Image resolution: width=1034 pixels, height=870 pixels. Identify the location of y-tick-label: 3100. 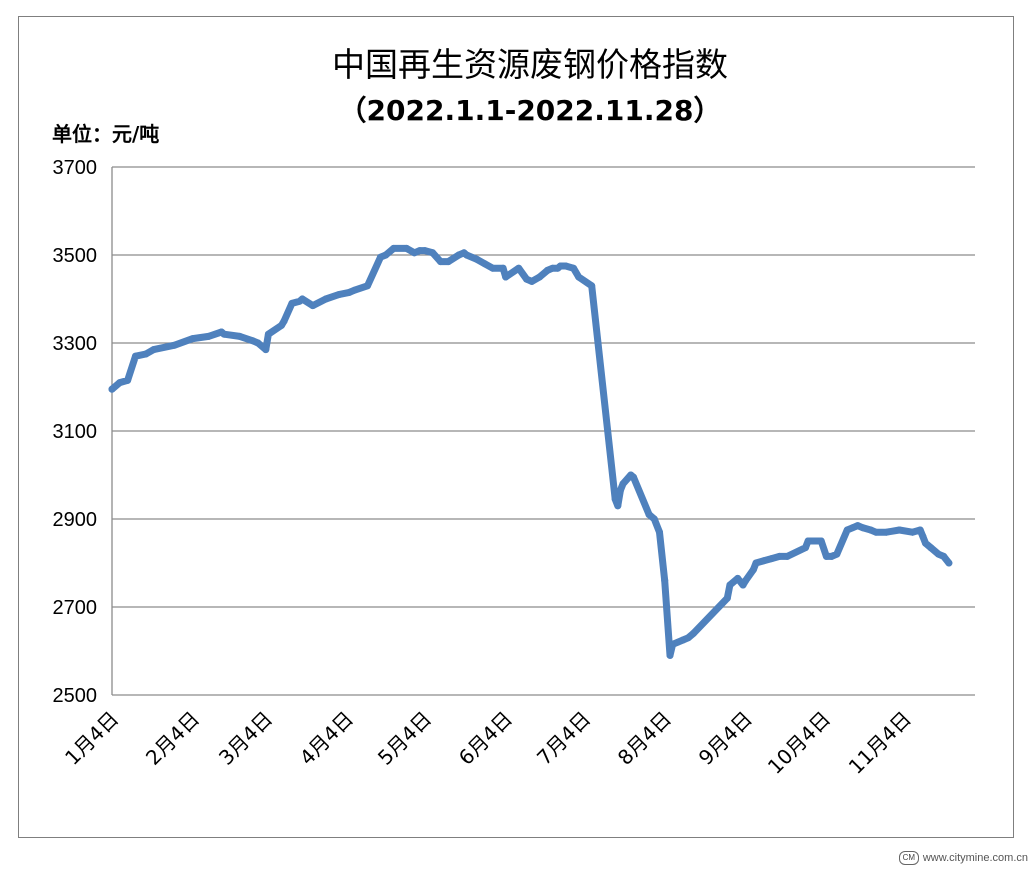
(75, 432).